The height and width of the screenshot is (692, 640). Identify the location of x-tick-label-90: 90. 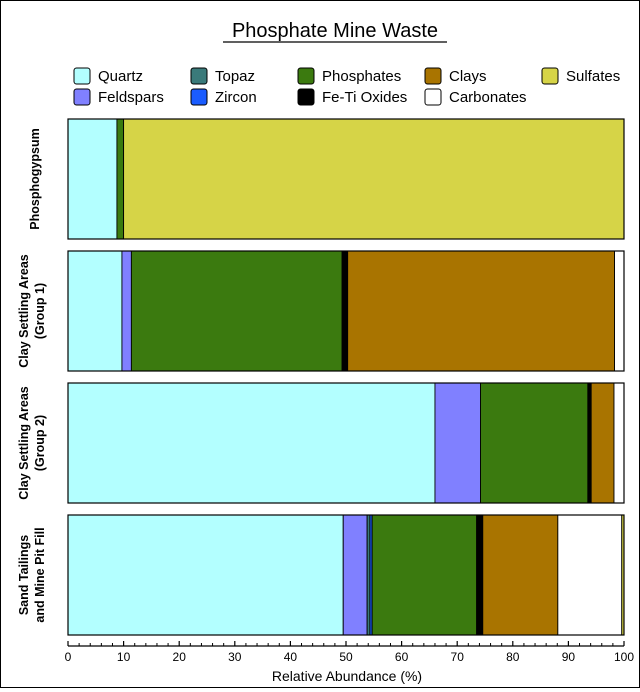
(569, 657).